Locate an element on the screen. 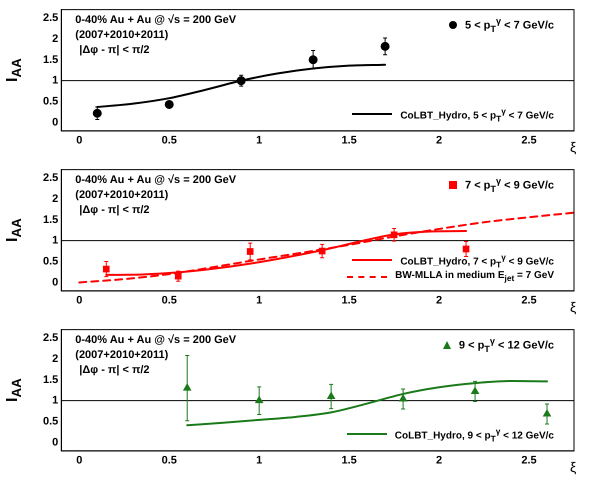 This screenshot has width=590, height=481. legend-label: CoLBT_Hydro, 9 < p$_{T}$$^{γ}$ < 12 GeV/c is located at coordinates (474, 435).